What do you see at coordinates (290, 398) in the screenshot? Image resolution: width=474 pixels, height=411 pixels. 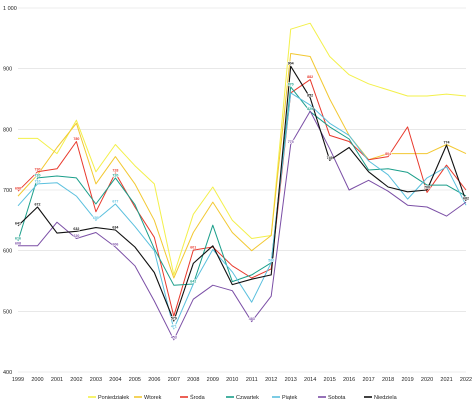 I see `legend-label: Piątek` at bounding box center [290, 398].